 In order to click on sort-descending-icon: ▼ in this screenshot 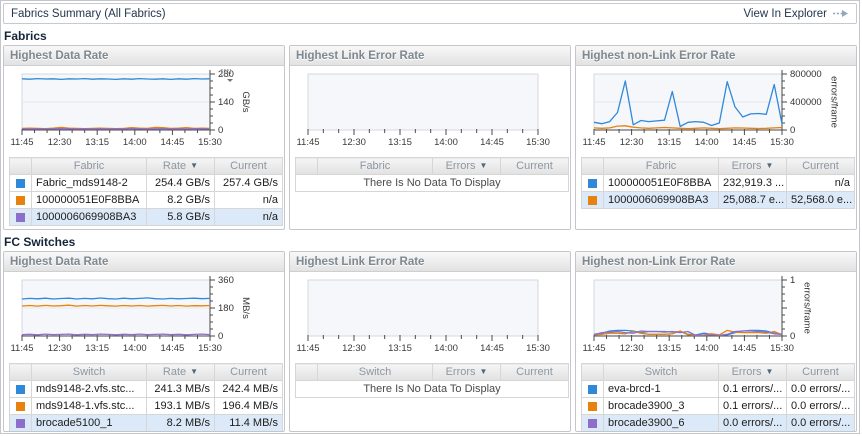, I will do `click(483, 165)`.